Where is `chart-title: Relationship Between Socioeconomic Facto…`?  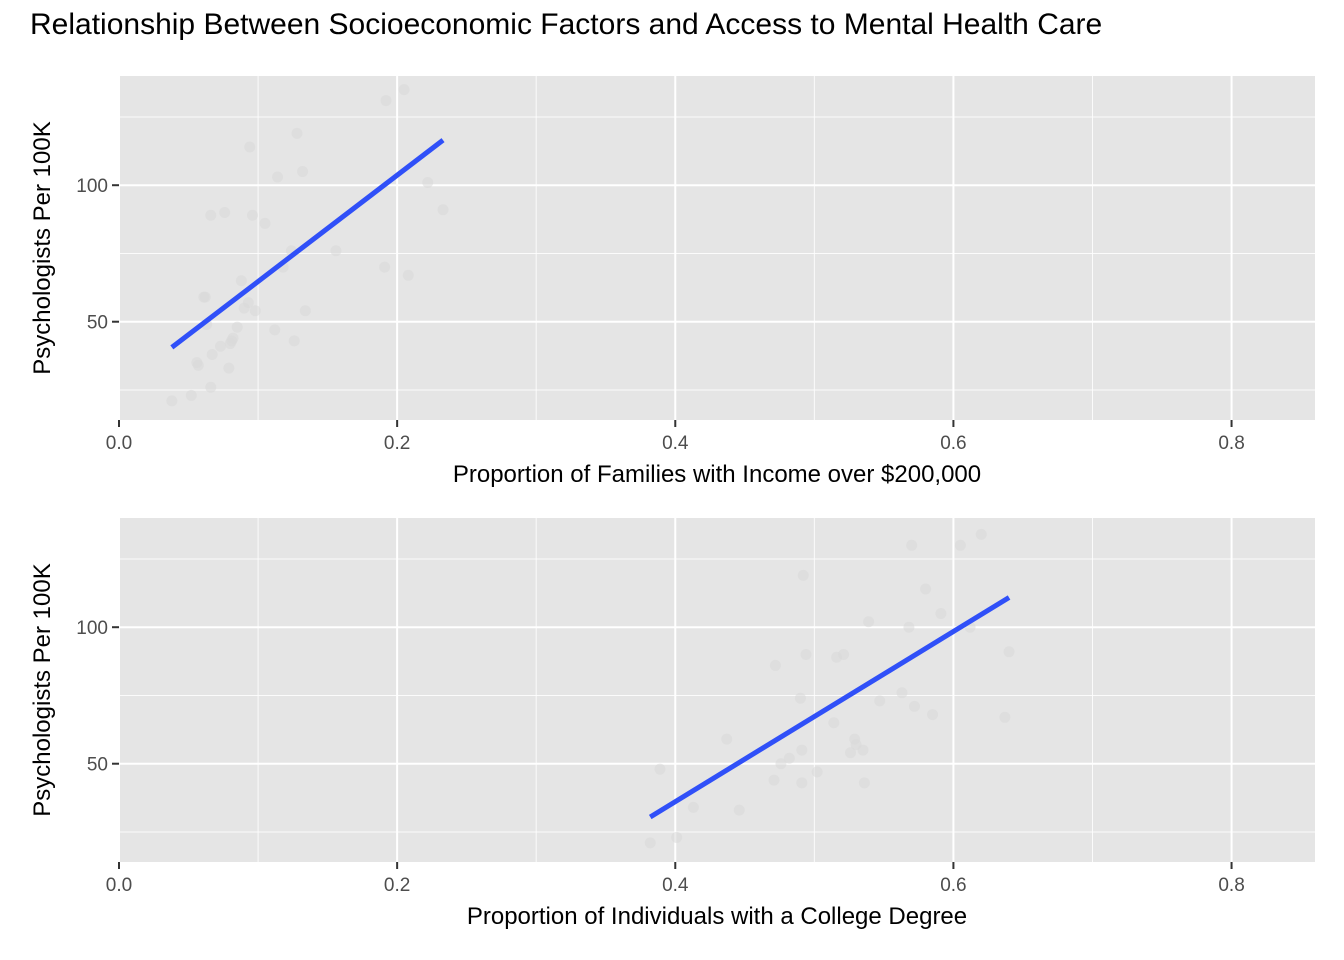 chart-title: Relationship Between Socioeconomic Facto… is located at coordinates (566, 24).